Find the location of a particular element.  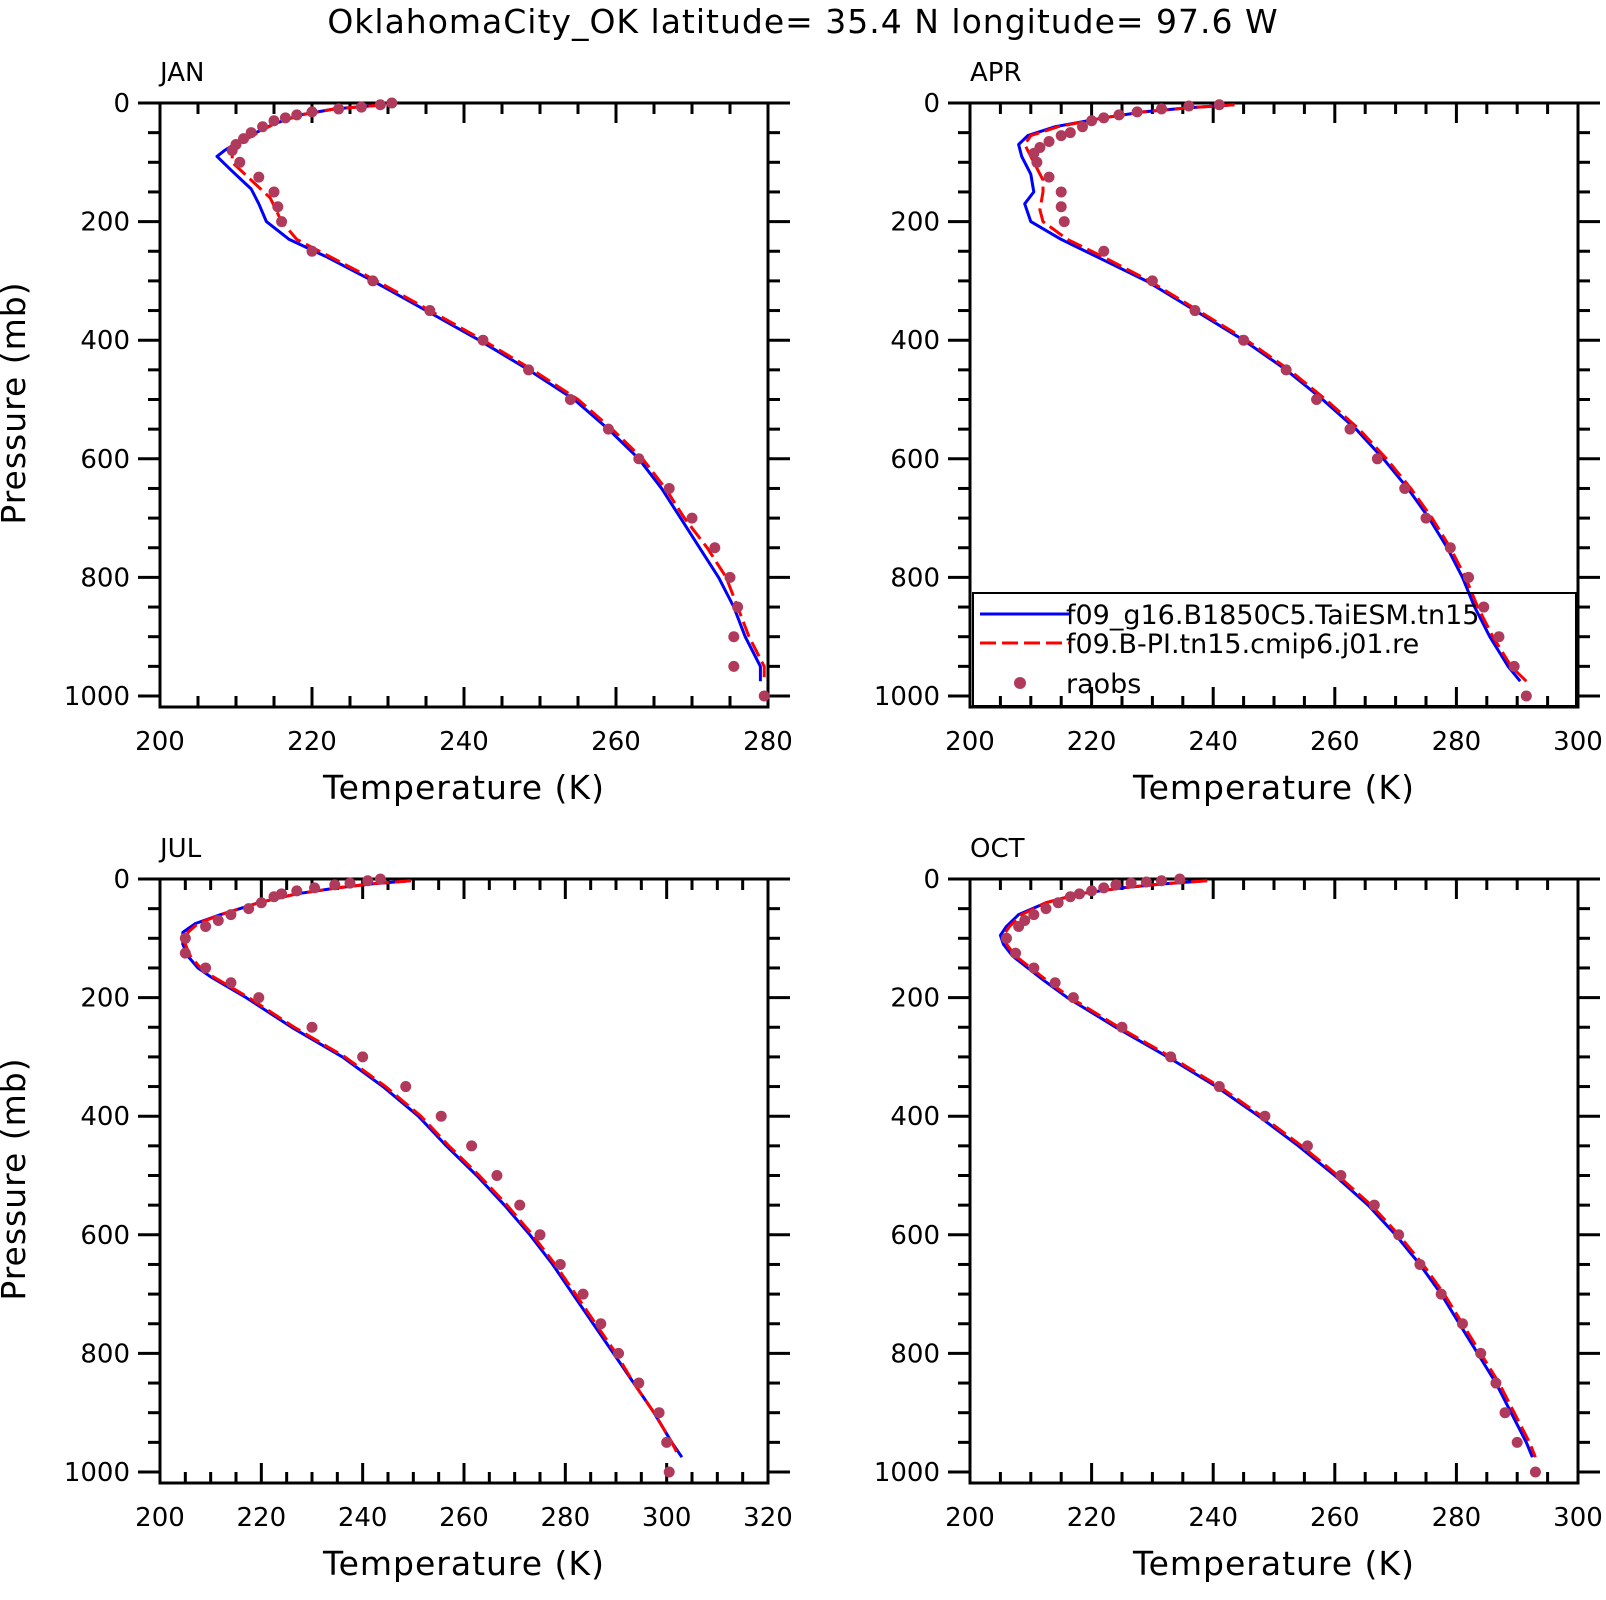

x-tick-label: 200 is located at coordinates (160, 1518).